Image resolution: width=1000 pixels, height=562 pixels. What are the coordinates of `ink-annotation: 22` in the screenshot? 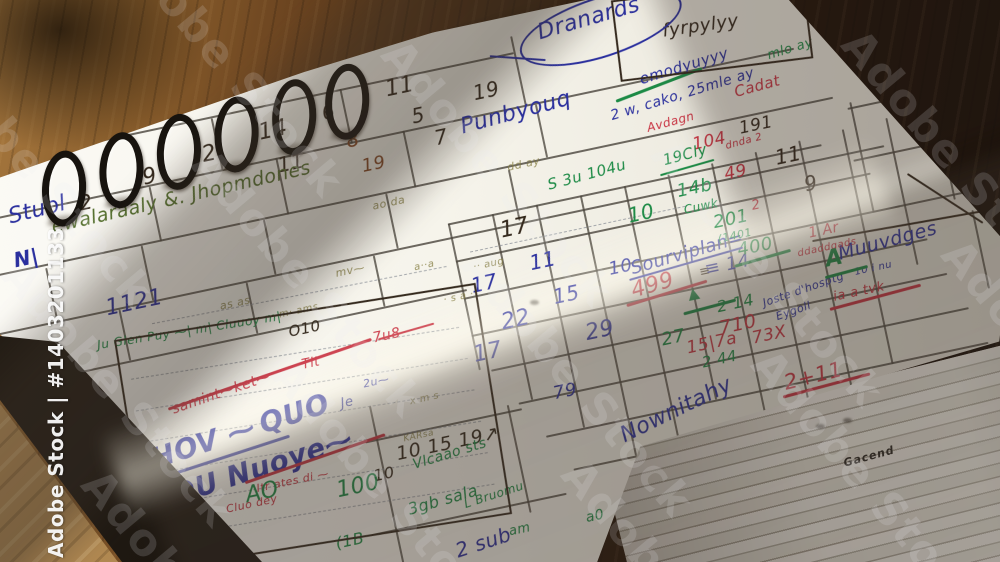 It's located at (515, 320).